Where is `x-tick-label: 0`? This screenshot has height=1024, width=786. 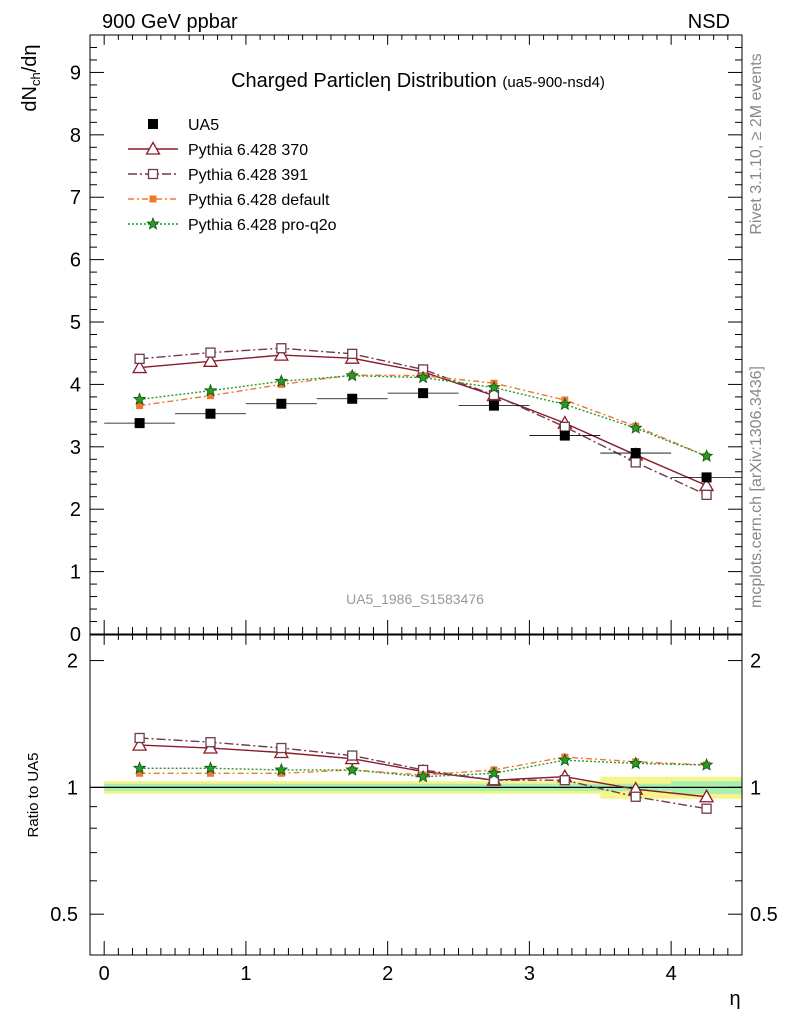
x-tick-label: 0 is located at coordinates (104, 974).